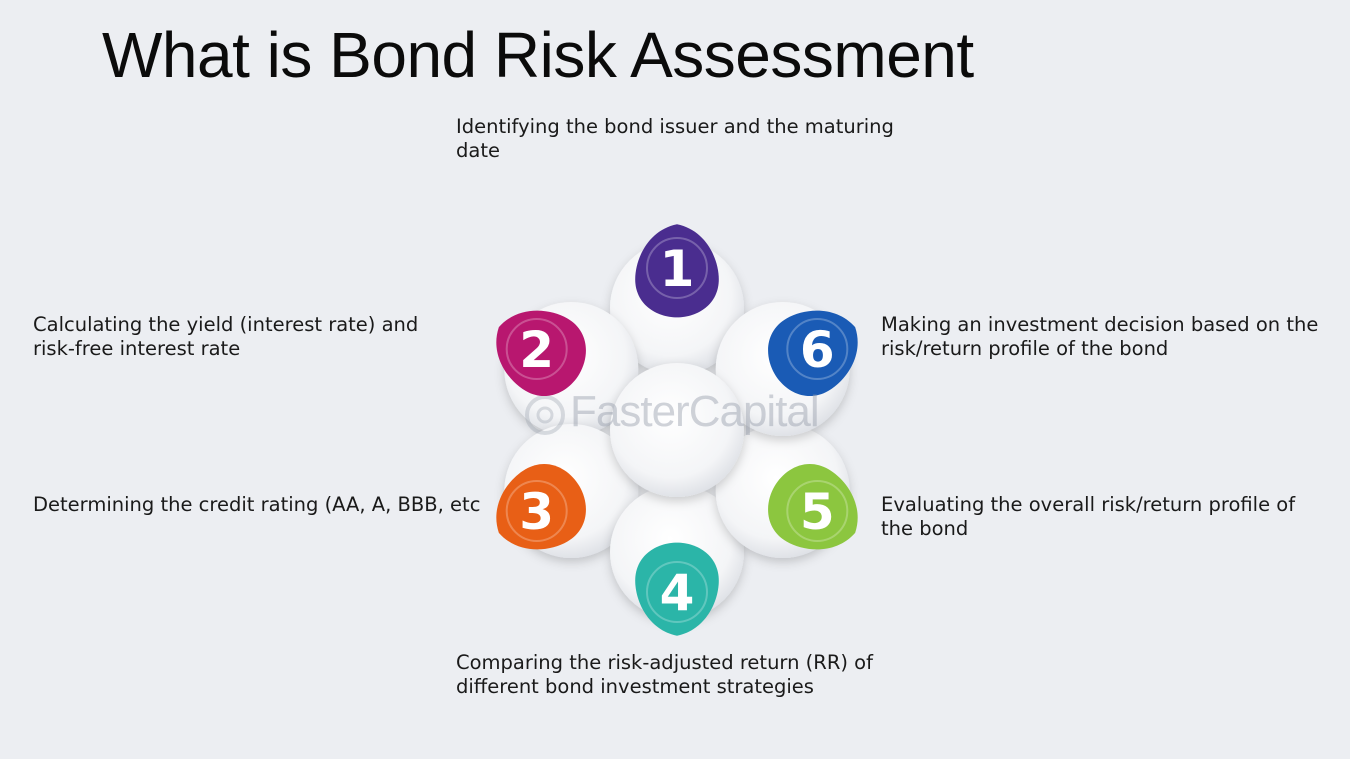  I want to click on center-disc, so click(677, 430).